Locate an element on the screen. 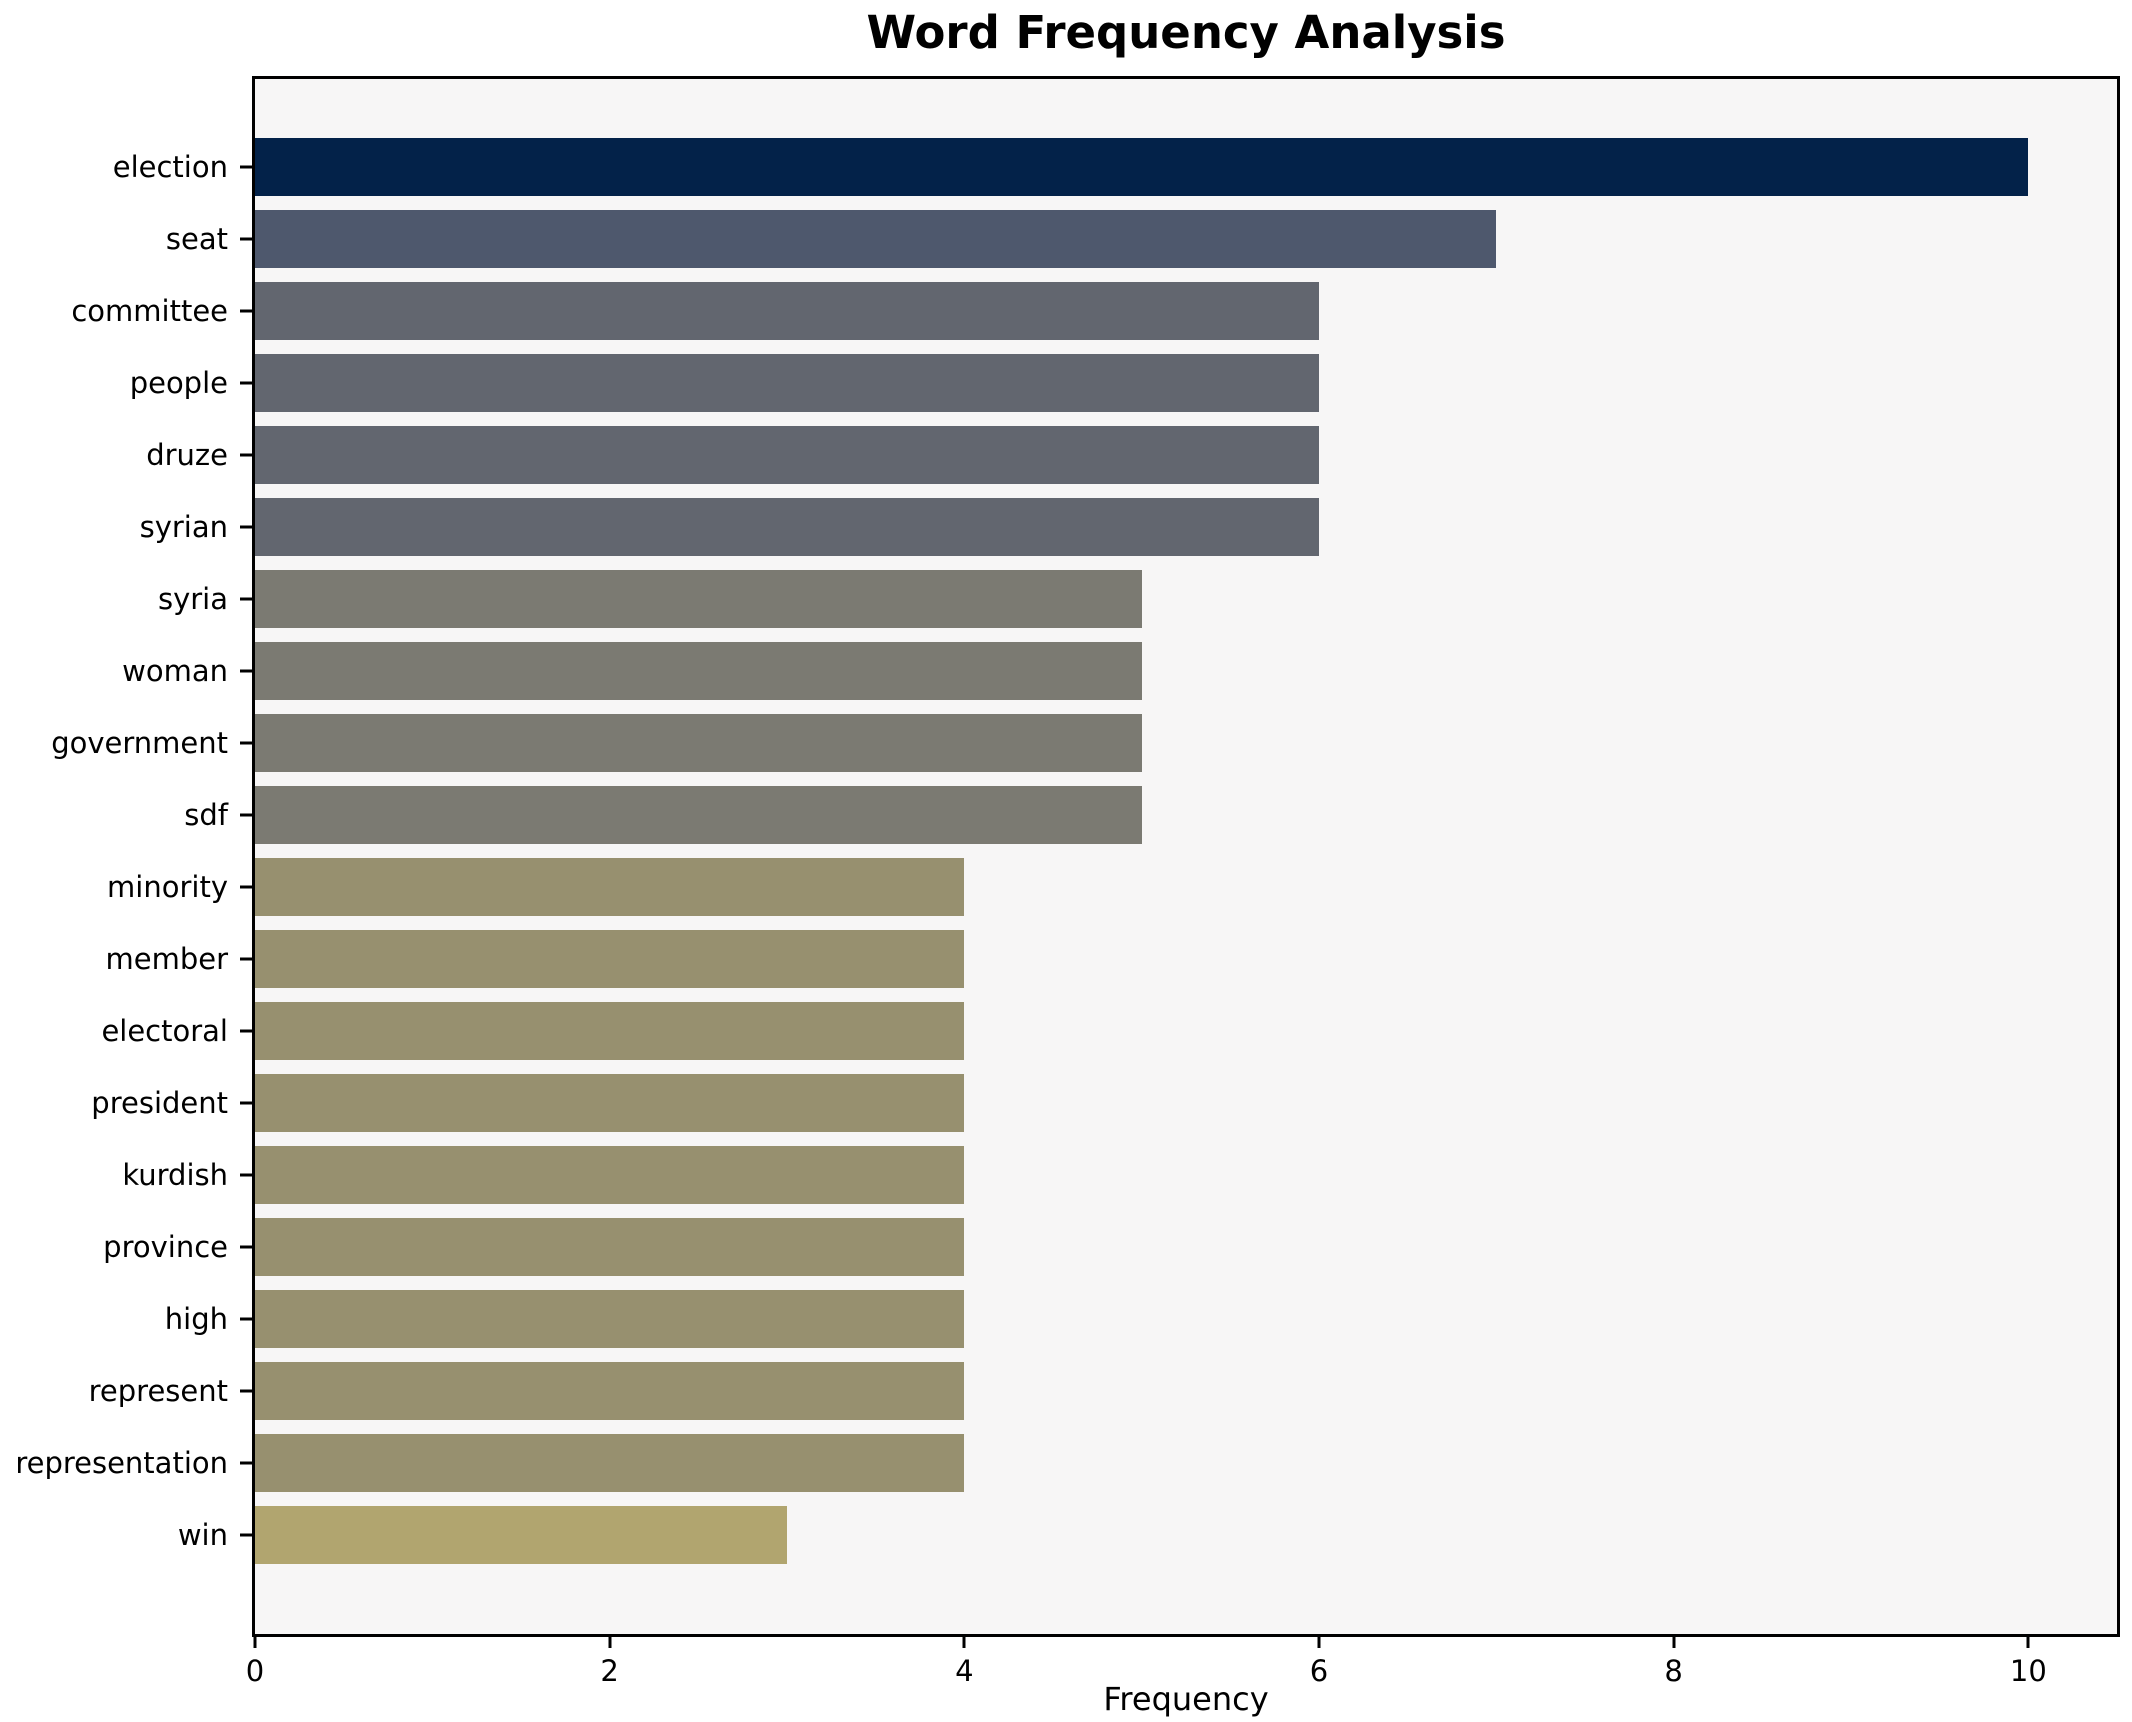 The height and width of the screenshot is (1722, 2132). bar-row: member is located at coordinates (1111, 959).